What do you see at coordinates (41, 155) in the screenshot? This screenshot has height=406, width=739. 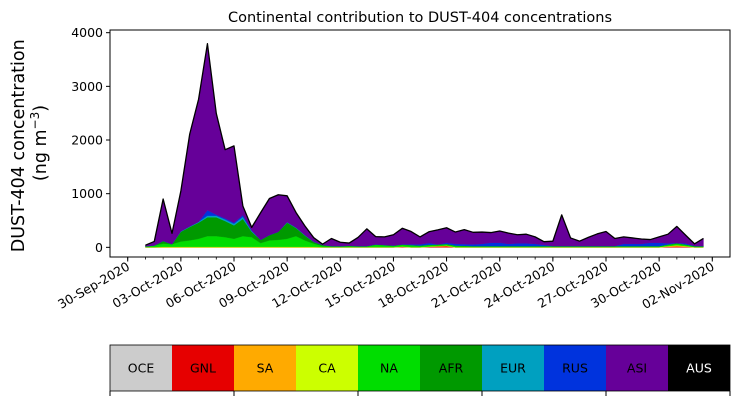 I see `y-axis-label-unit: (ng m` at bounding box center [41, 155].